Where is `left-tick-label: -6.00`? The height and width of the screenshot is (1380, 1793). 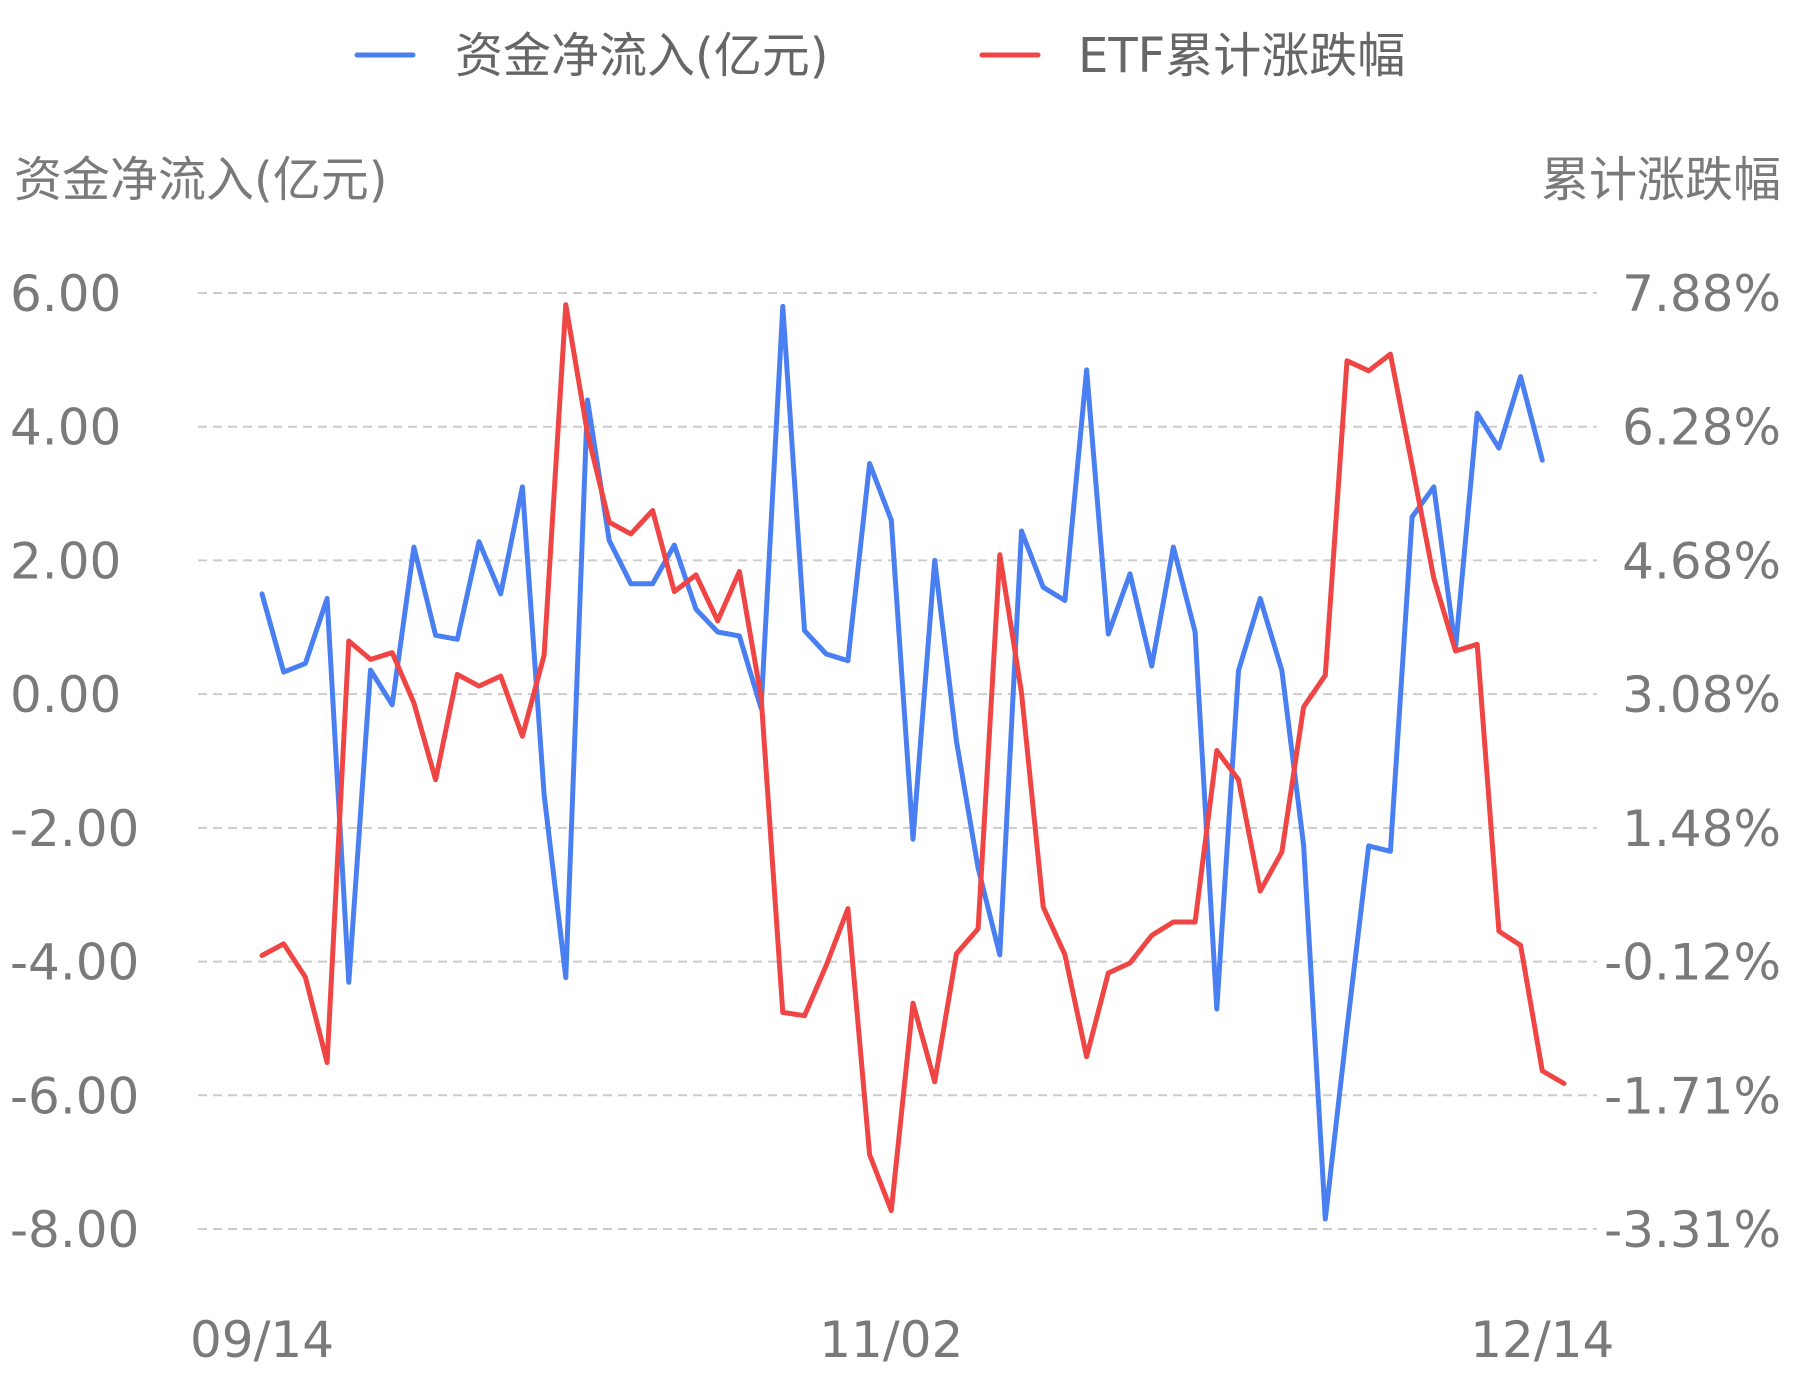
left-tick-label: -6.00 is located at coordinates (74, 1096).